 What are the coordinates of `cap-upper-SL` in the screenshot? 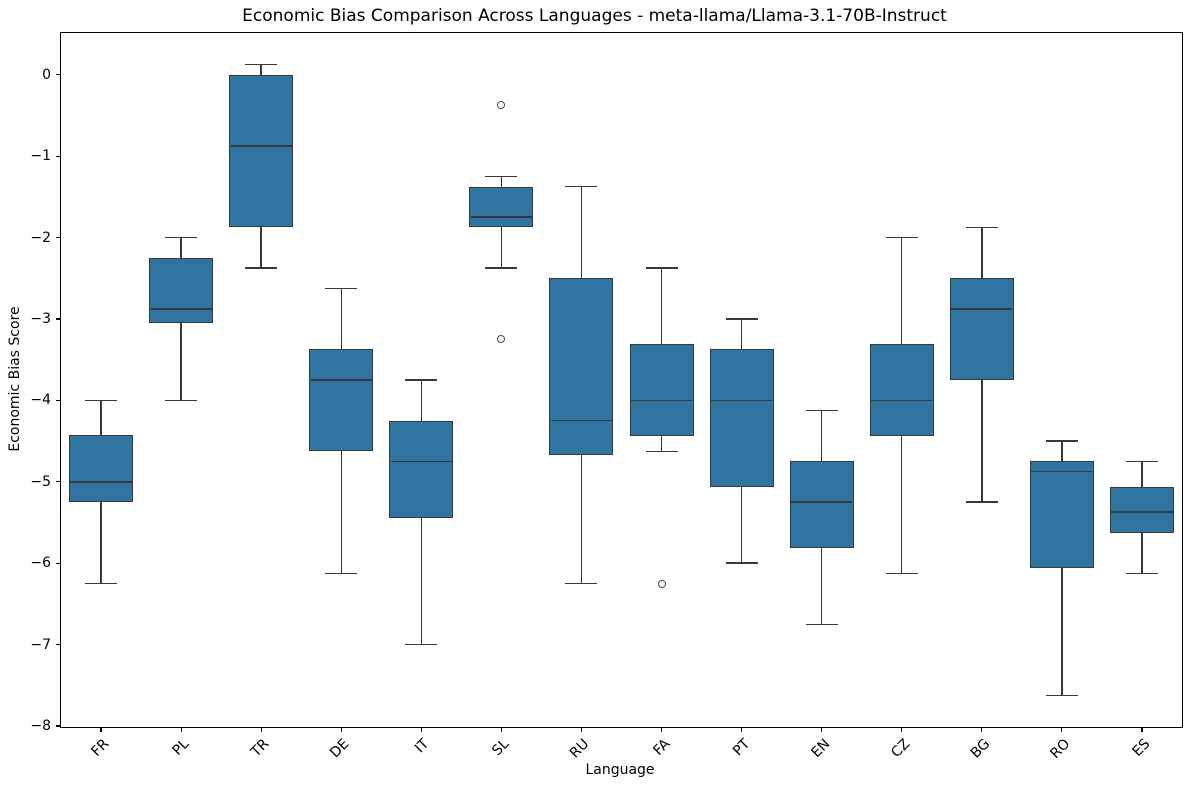 It's located at (501, 176).